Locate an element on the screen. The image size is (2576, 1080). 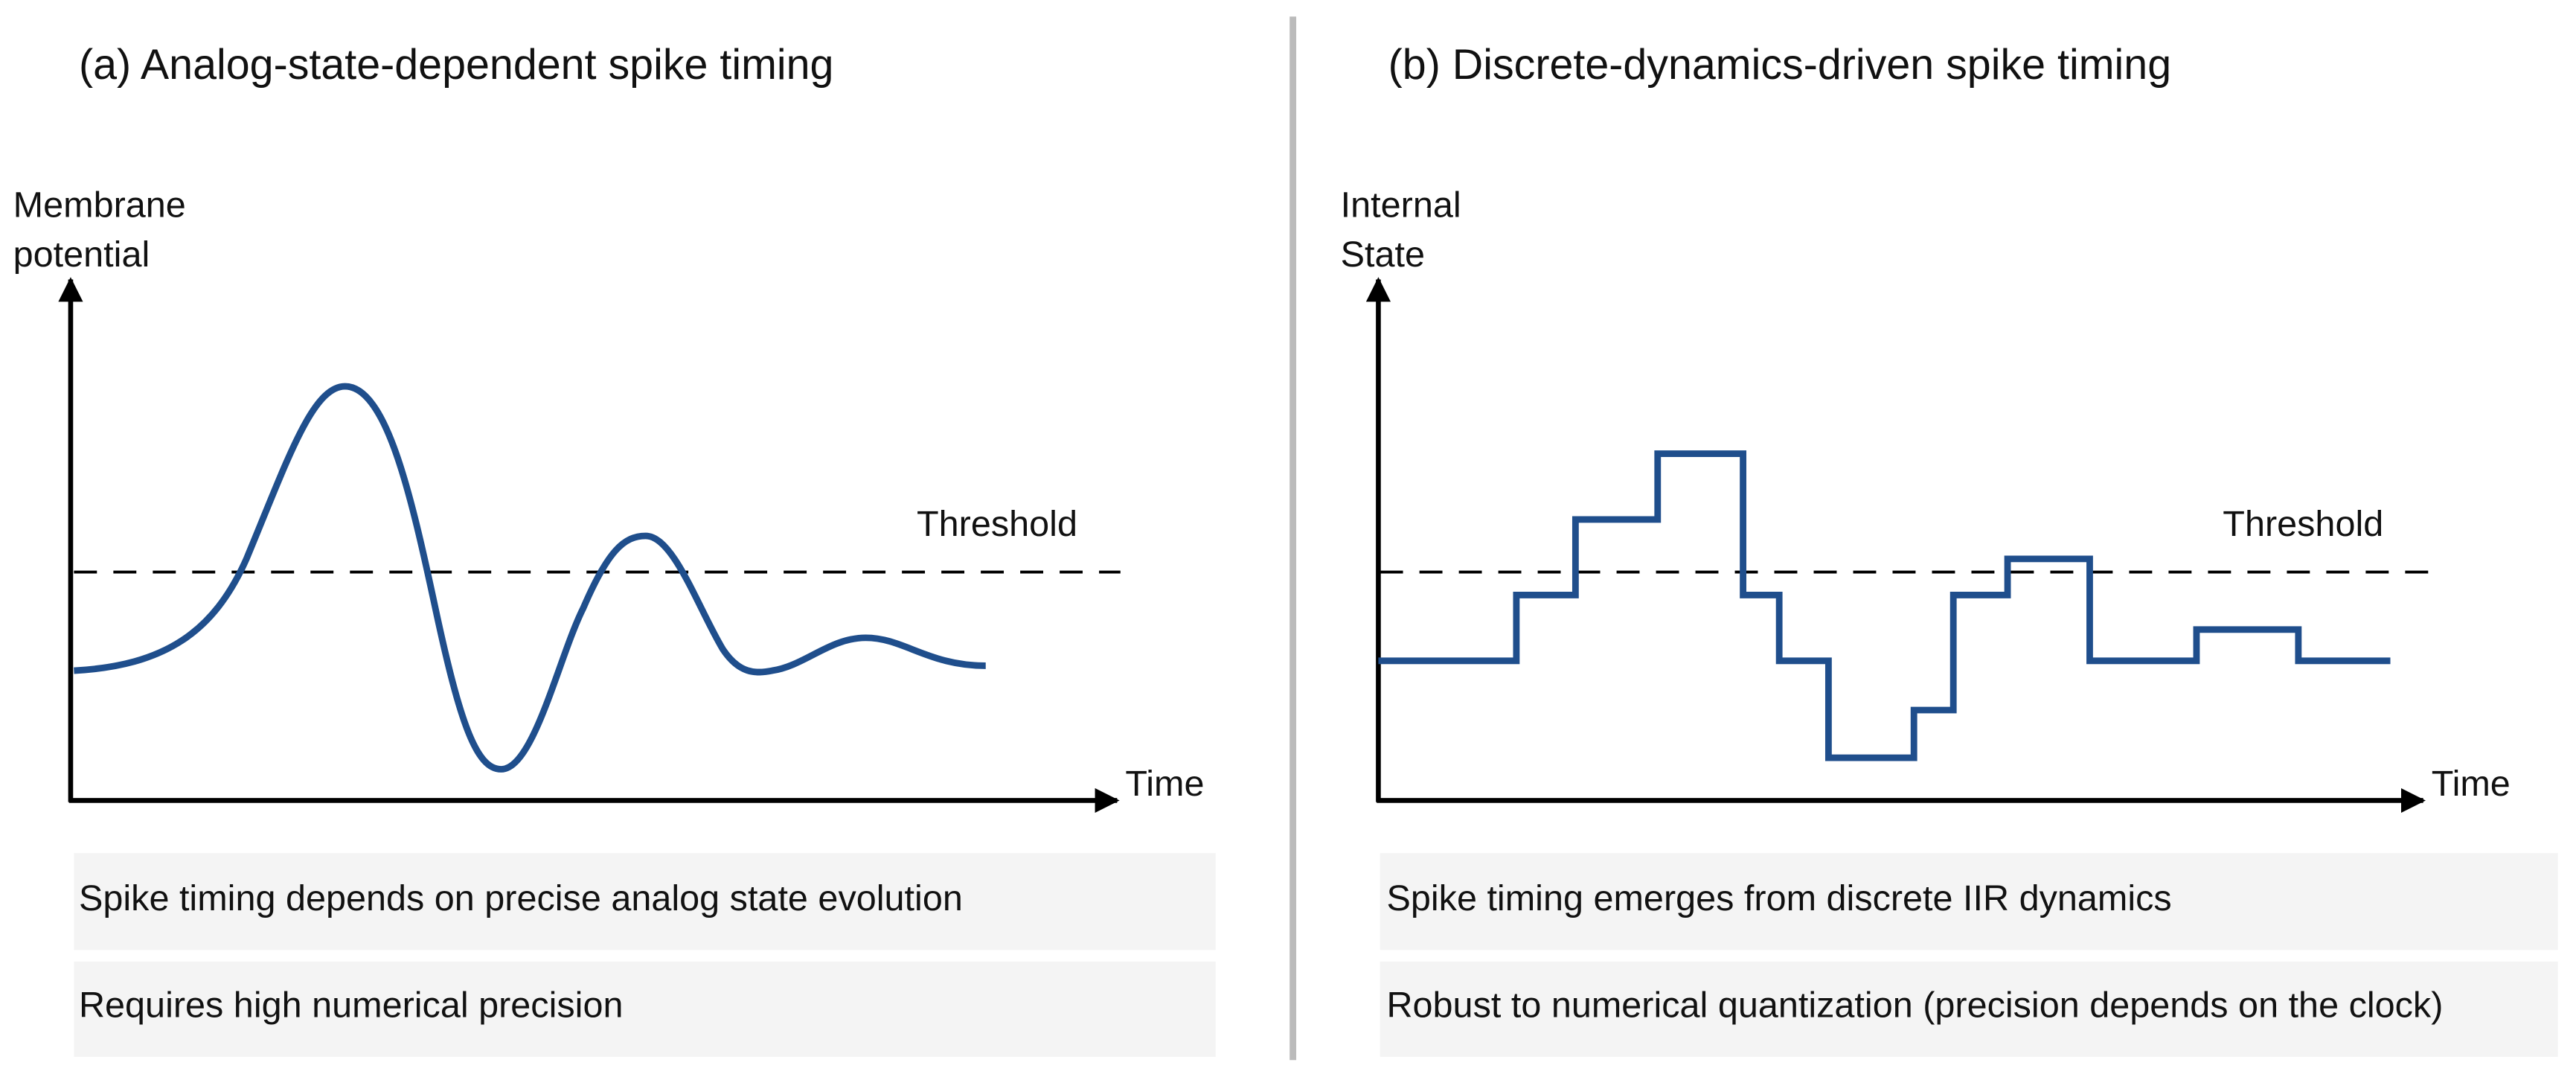
analog-curve is located at coordinates (530, 578).